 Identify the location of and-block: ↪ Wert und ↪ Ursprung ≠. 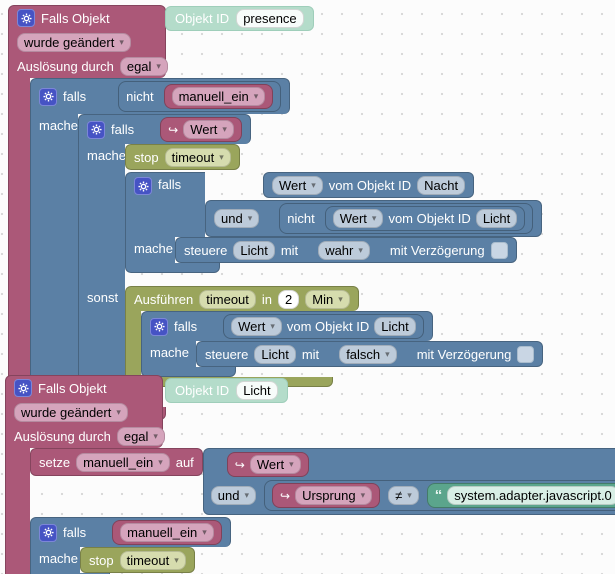
(408, 481).